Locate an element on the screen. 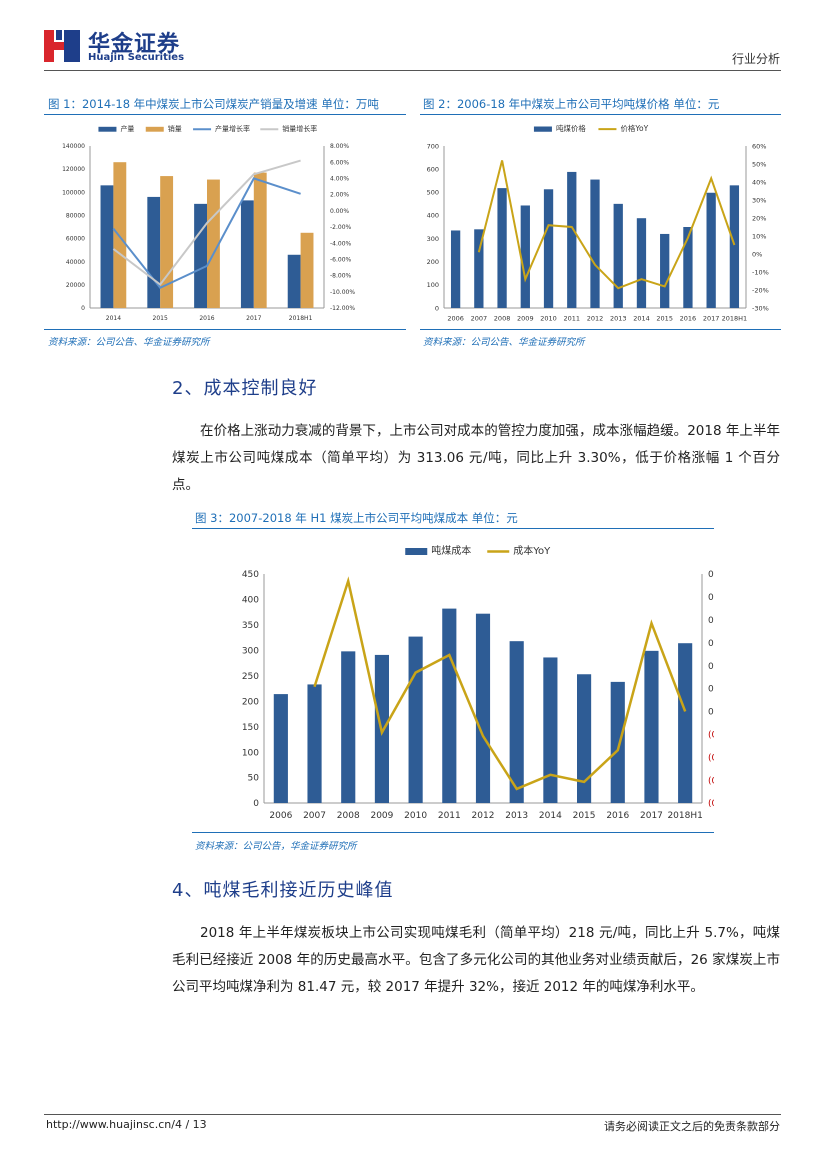 The image size is (827, 1169). fig2-left-tick: 0 is located at coordinates (437, 308).